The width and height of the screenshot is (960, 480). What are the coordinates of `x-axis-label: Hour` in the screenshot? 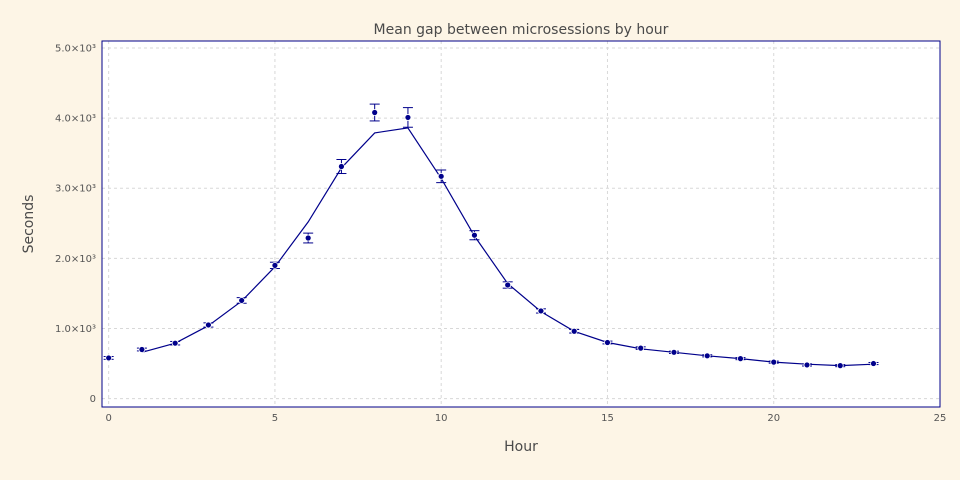 It's located at (521, 447).